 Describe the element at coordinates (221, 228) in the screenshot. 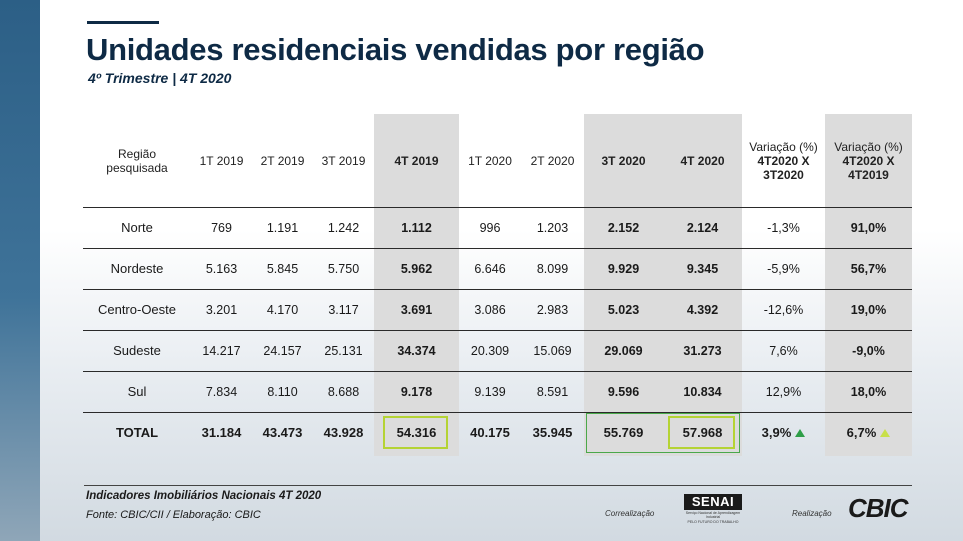

I see `cell-1t2019: 769` at that location.